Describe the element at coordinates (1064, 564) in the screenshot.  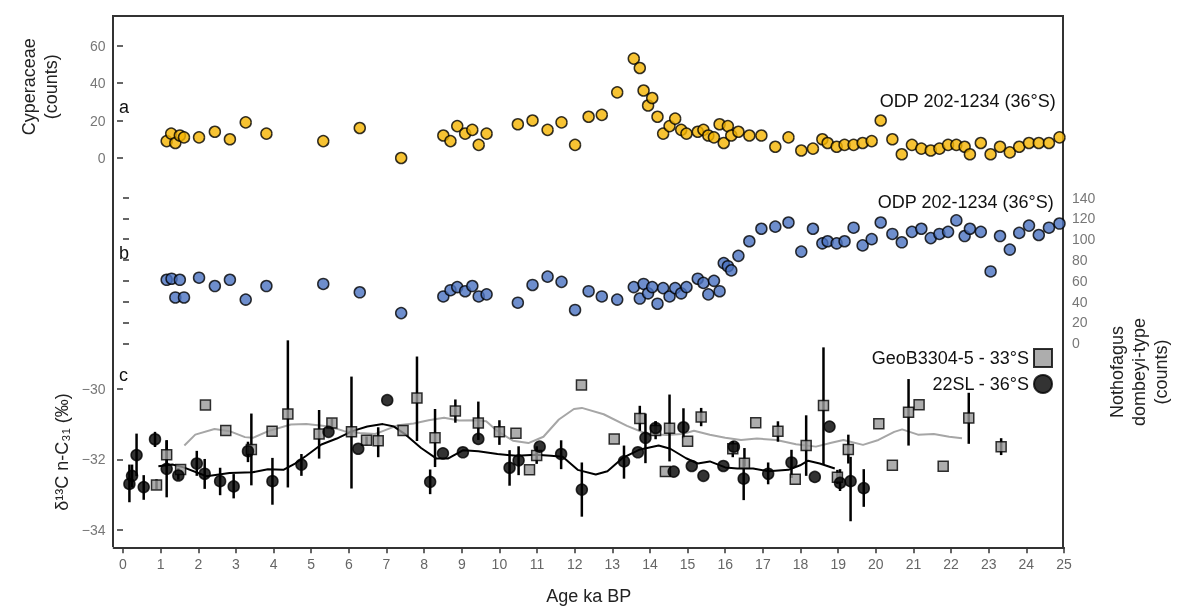
I see `x-tick-label: 25` at that location.